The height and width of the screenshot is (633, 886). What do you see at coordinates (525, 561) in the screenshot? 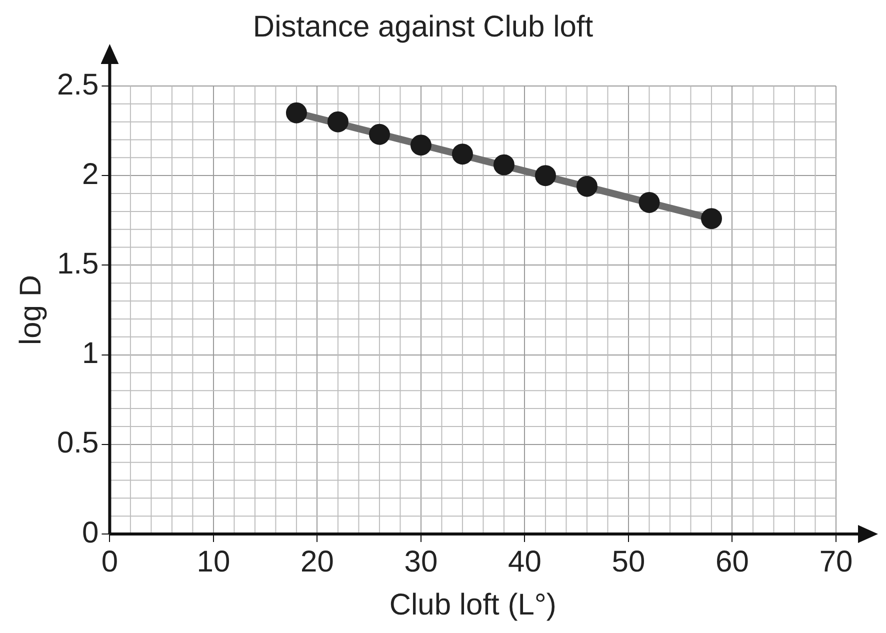
I see `x-tick-label: 40` at bounding box center [525, 561].